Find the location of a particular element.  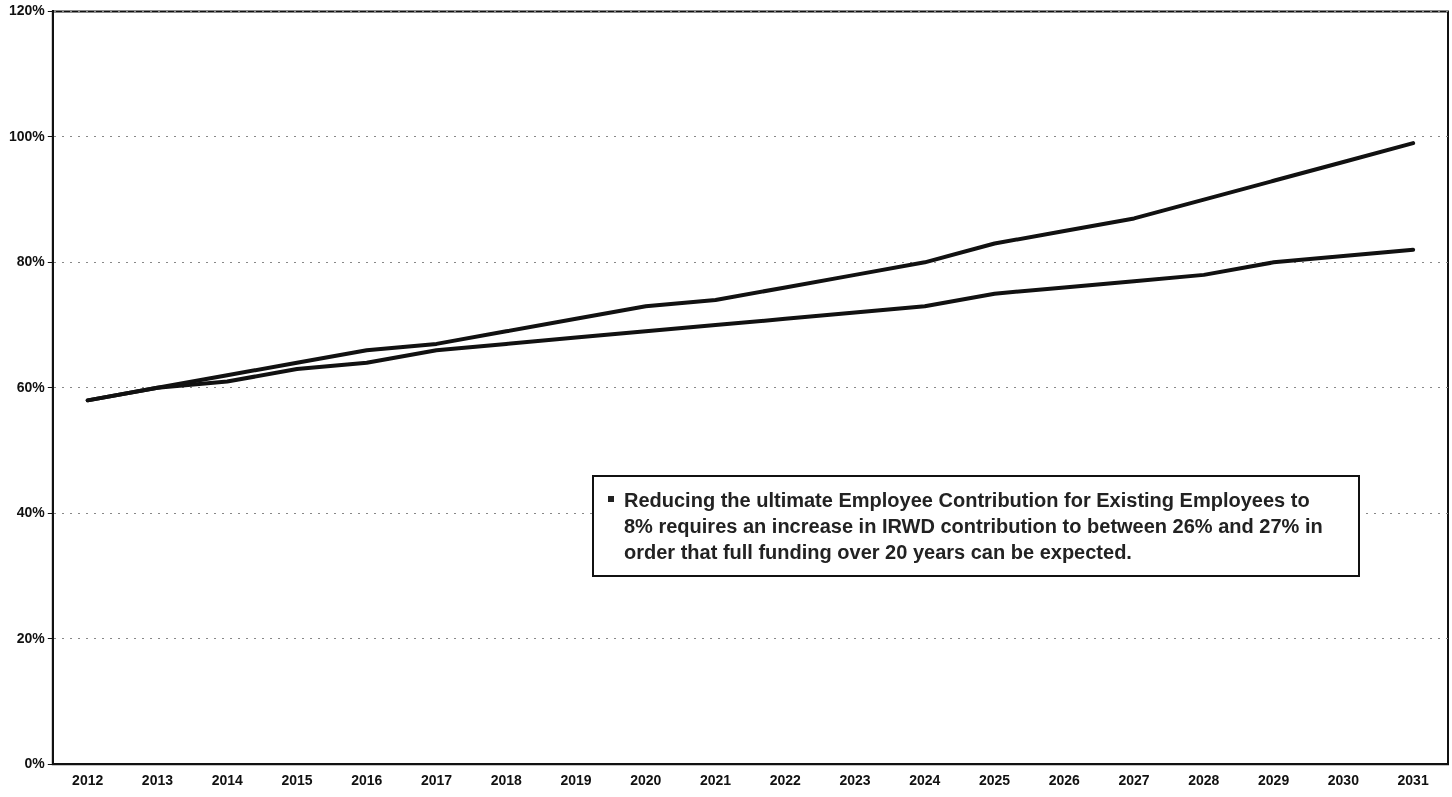

x-tick-label: 2020 is located at coordinates (646, 780).